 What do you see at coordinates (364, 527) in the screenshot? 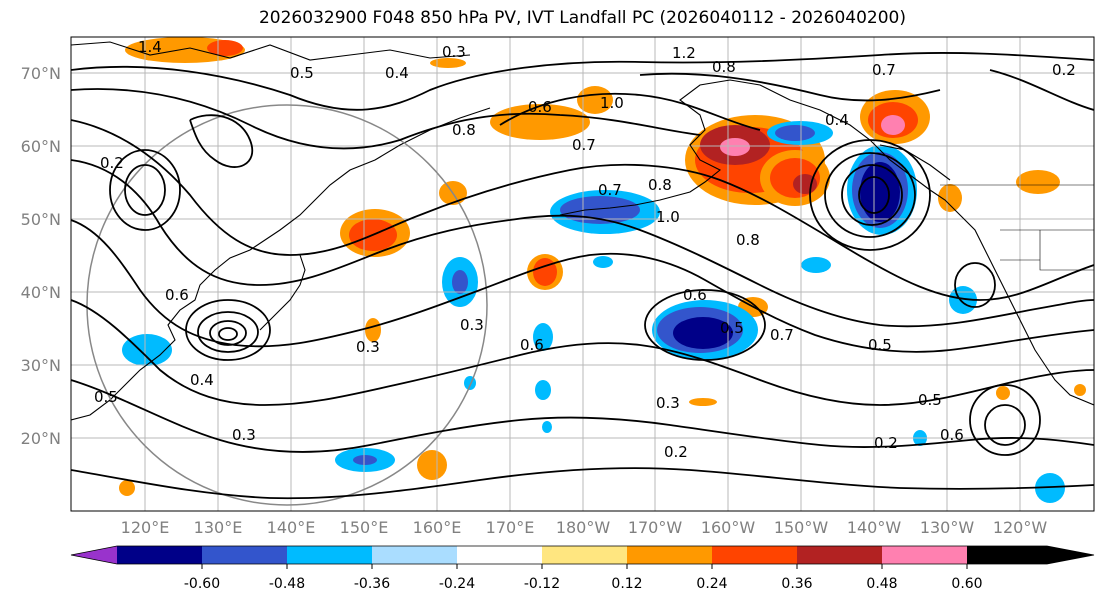
I see `lon-label: 150°E` at bounding box center [364, 527].